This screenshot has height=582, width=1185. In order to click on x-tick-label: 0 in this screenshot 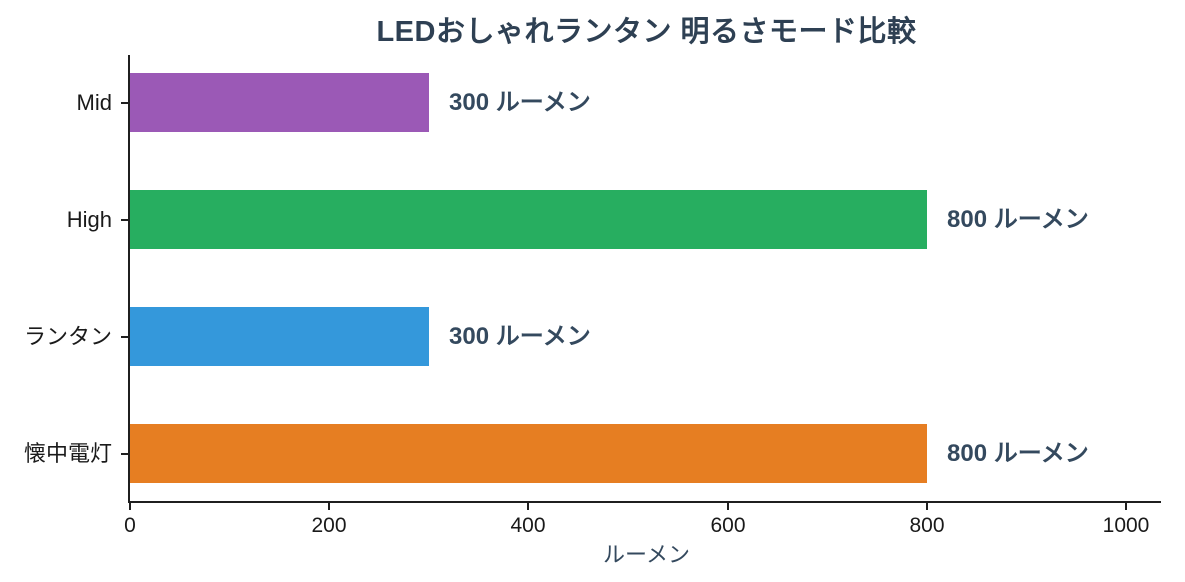, I will do `click(130, 525)`.